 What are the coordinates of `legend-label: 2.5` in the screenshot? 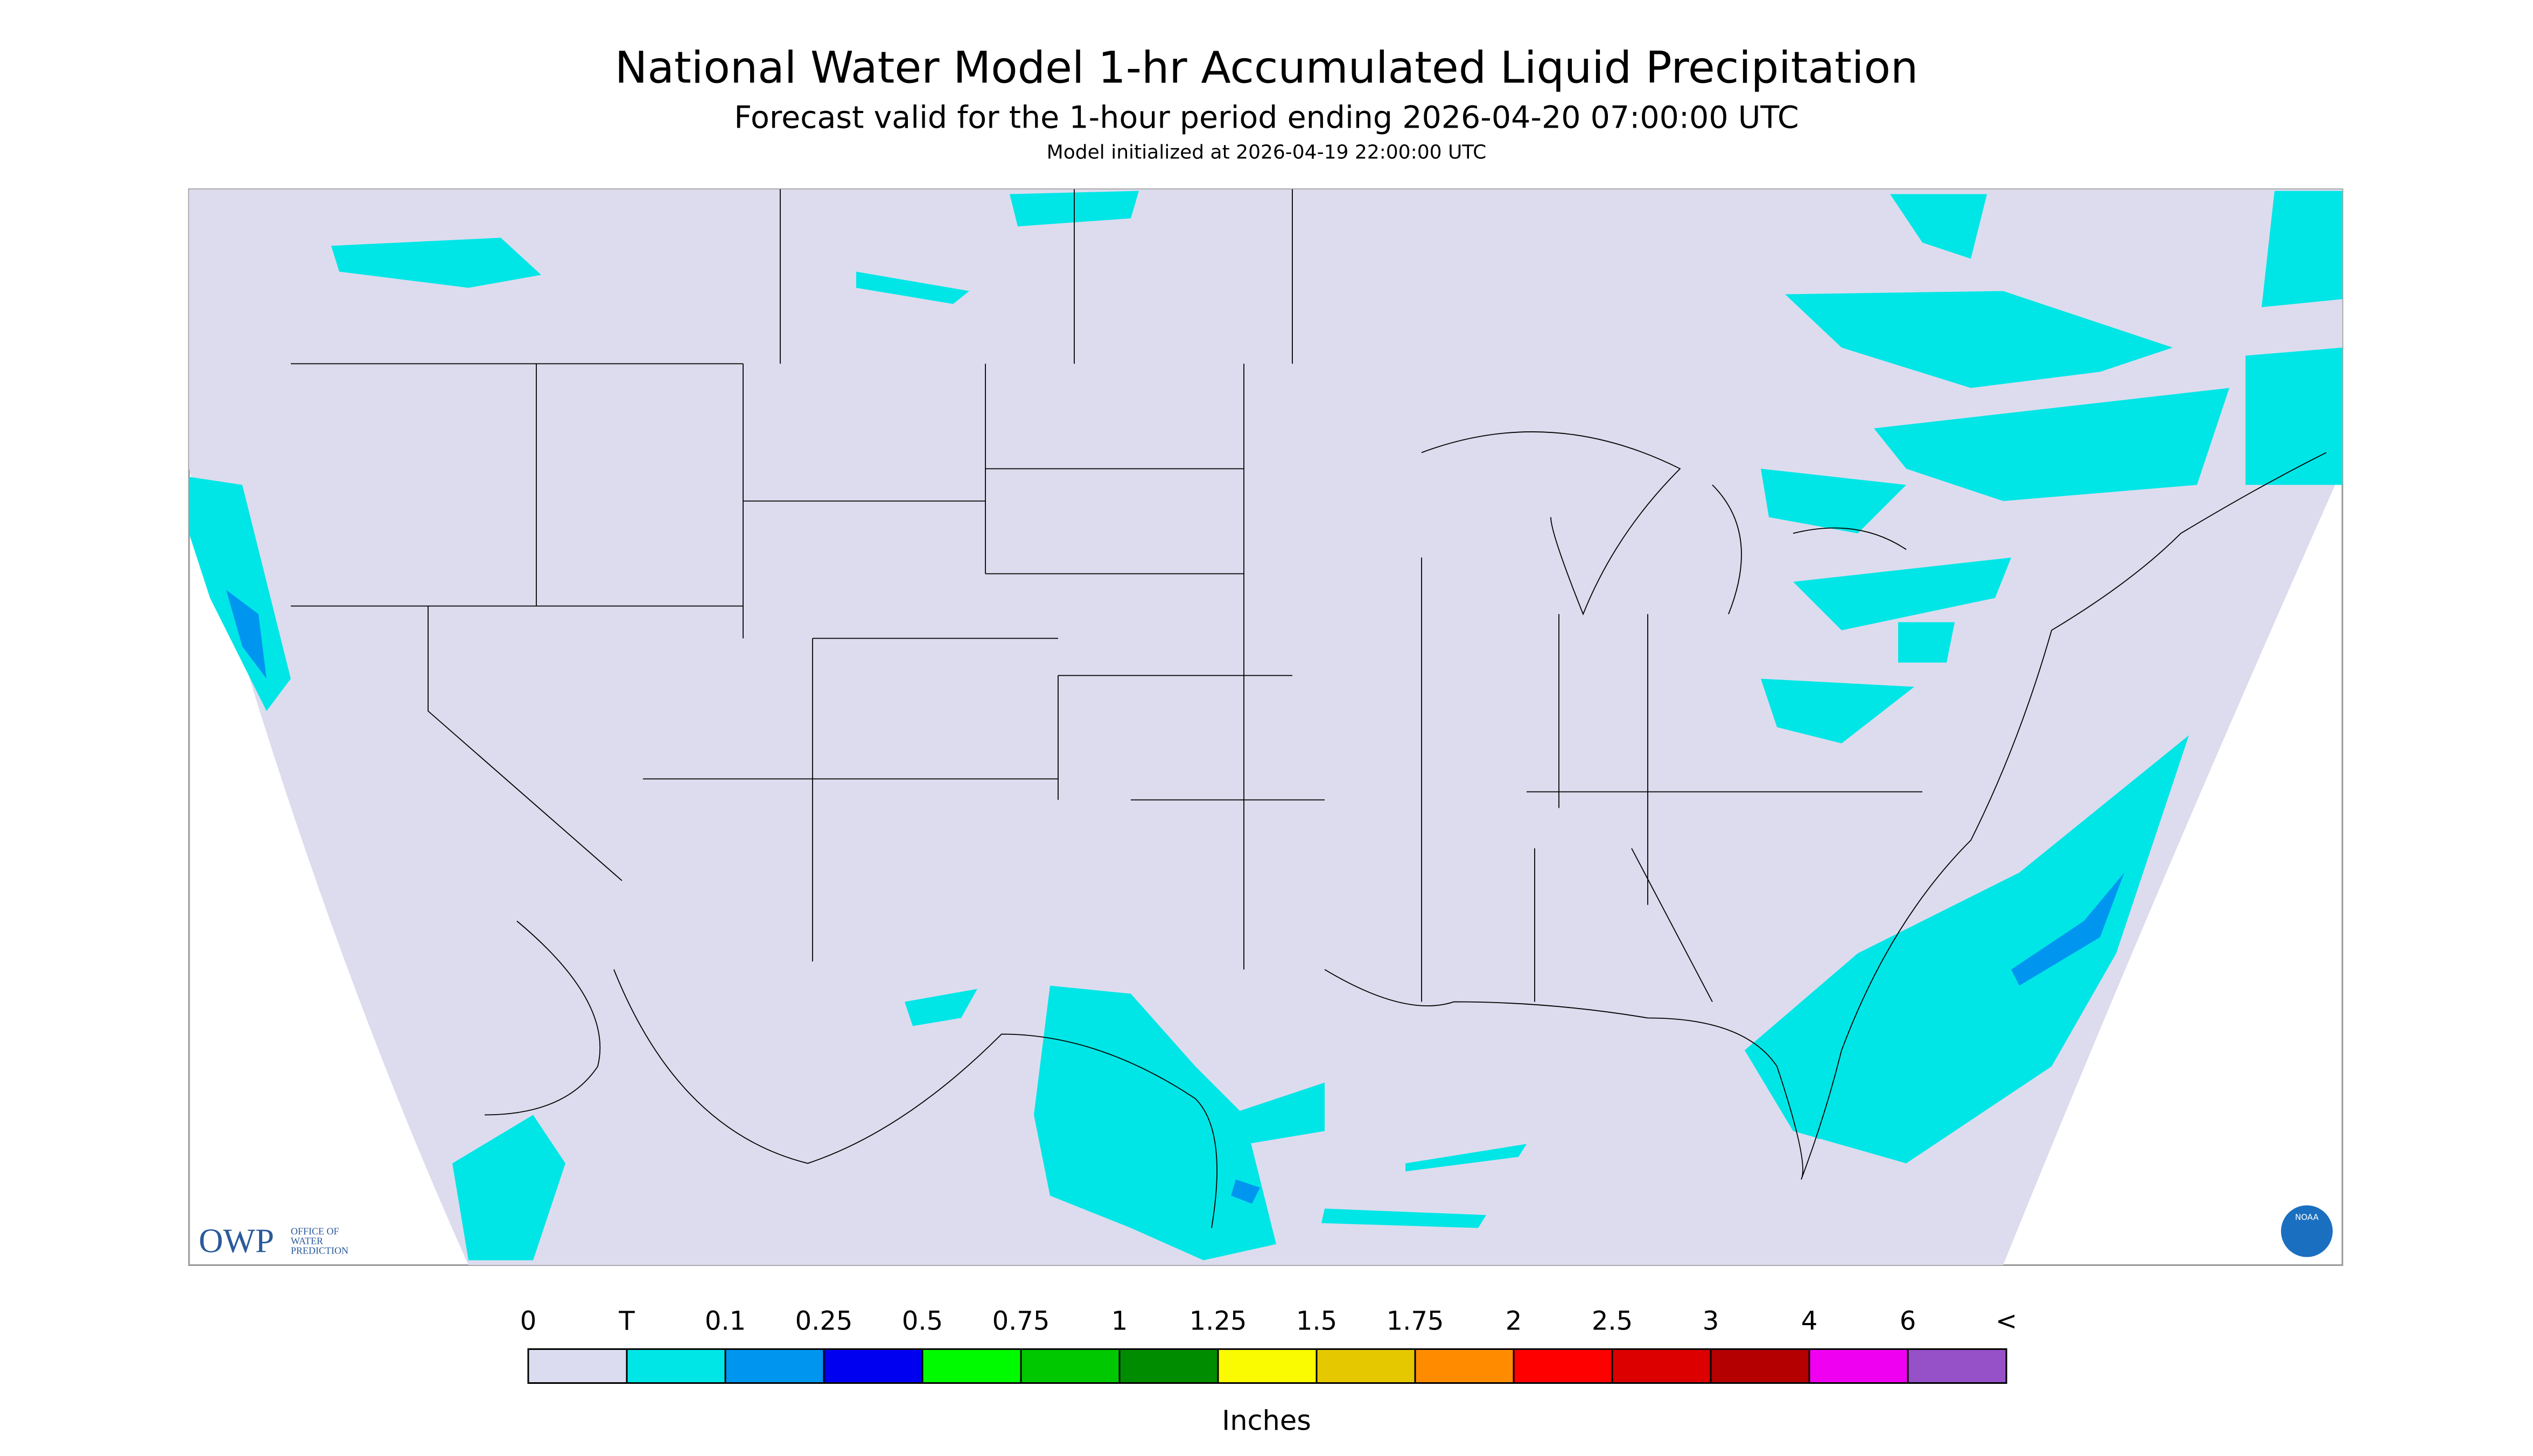 It's located at (1612, 1321).